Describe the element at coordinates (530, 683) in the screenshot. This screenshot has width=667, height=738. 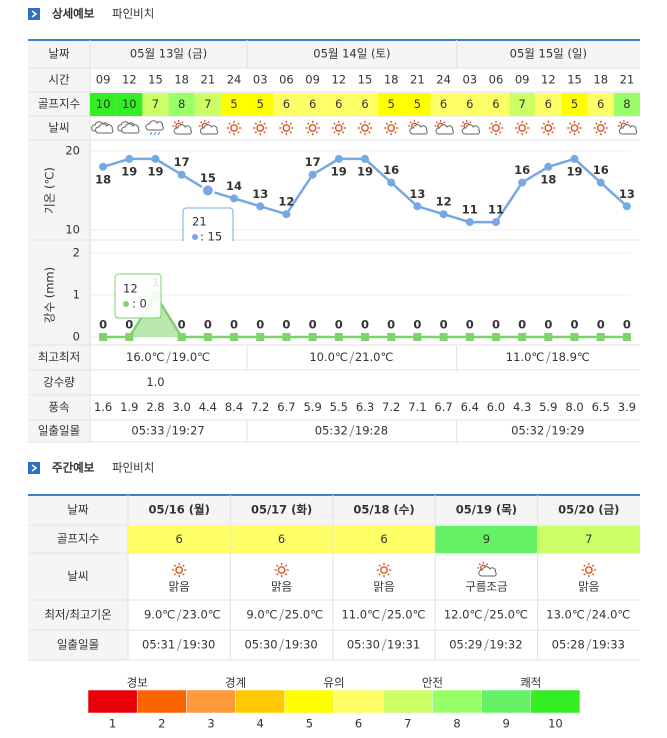
I see `legend-grade: 쾌적` at that location.